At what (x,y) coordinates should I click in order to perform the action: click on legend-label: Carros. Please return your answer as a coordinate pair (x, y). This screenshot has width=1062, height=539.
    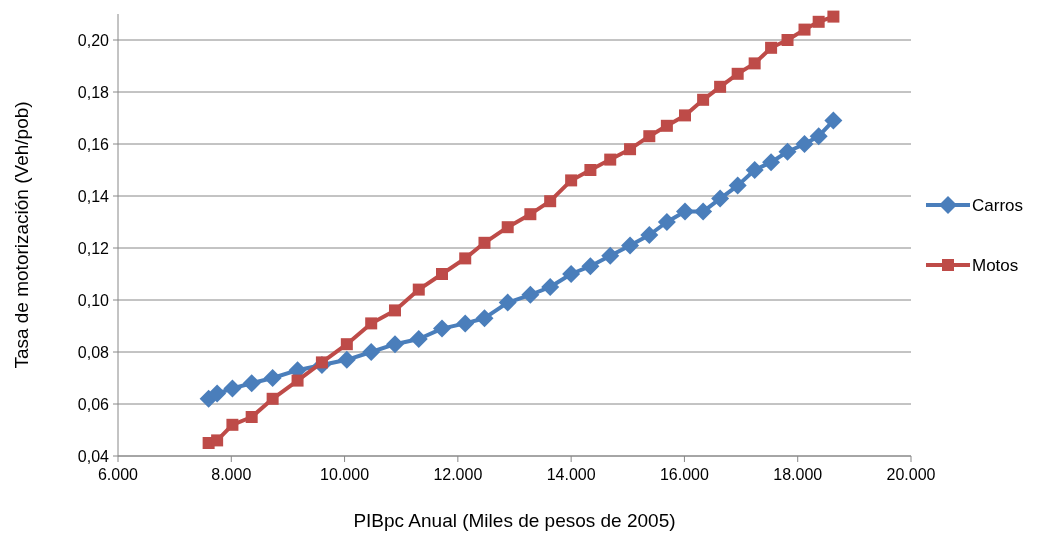
    Looking at the image, I should click on (998, 205).